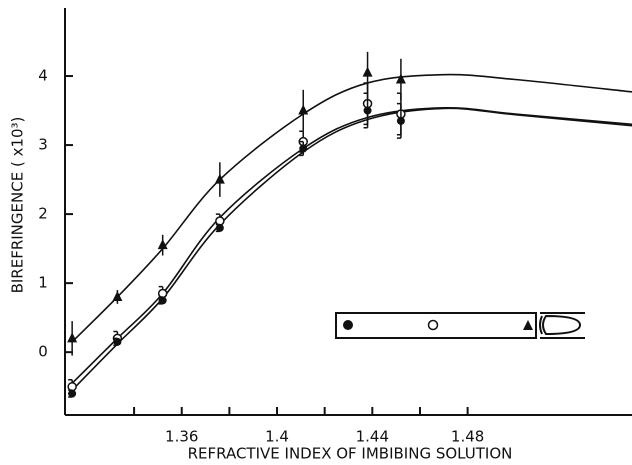 The height and width of the screenshot is (465, 632). Describe the element at coordinates (528, 325) in the screenshot. I see `triangle-symbol` at that location.